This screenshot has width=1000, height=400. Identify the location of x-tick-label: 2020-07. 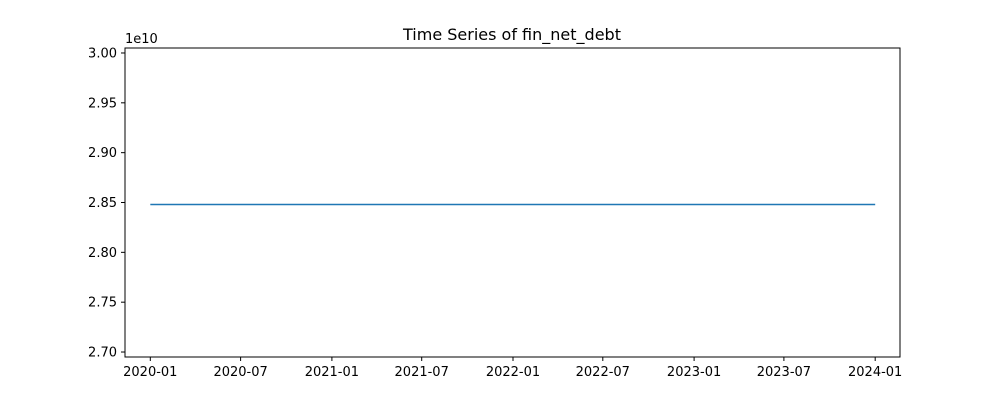
(240, 372).